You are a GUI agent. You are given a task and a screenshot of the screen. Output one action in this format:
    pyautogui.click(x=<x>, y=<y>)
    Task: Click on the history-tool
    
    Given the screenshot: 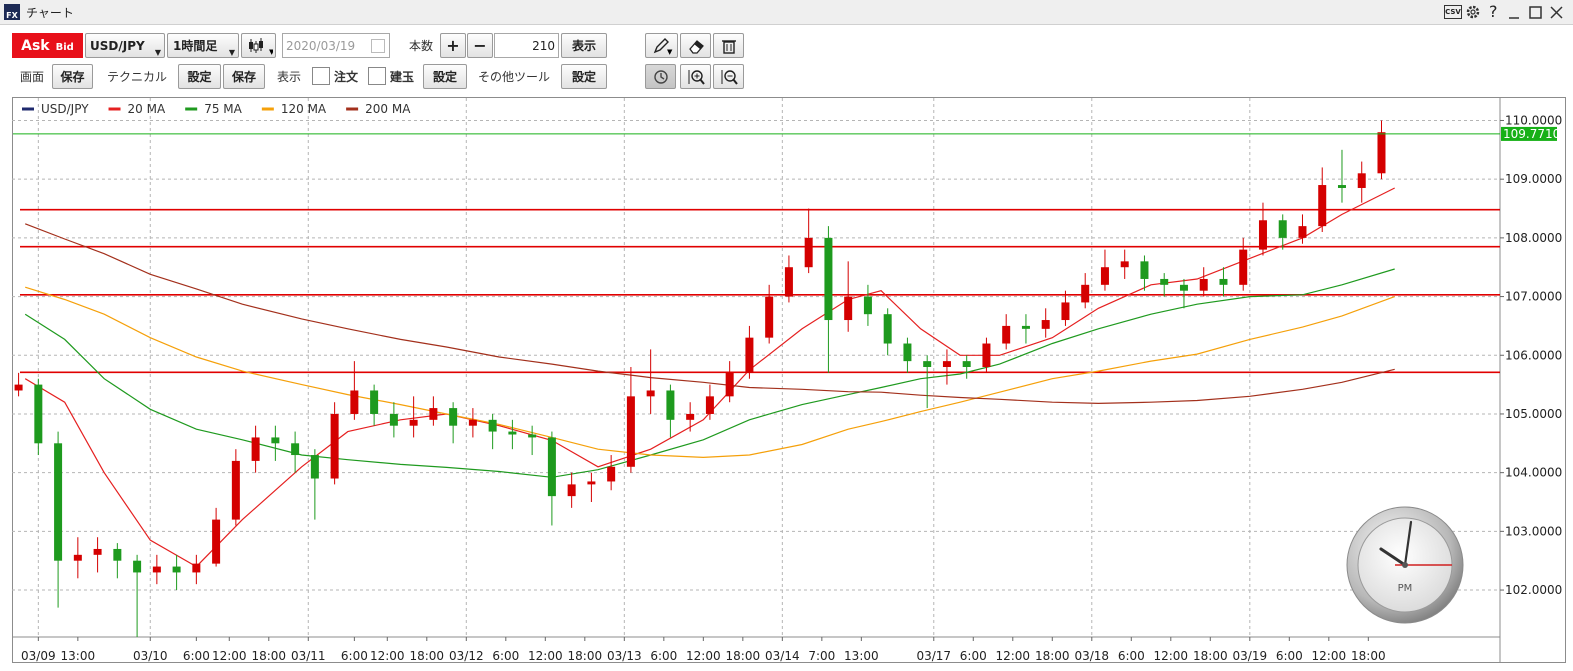 What is the action you would take?
    pyautogui.click(x=660, y=76)
    